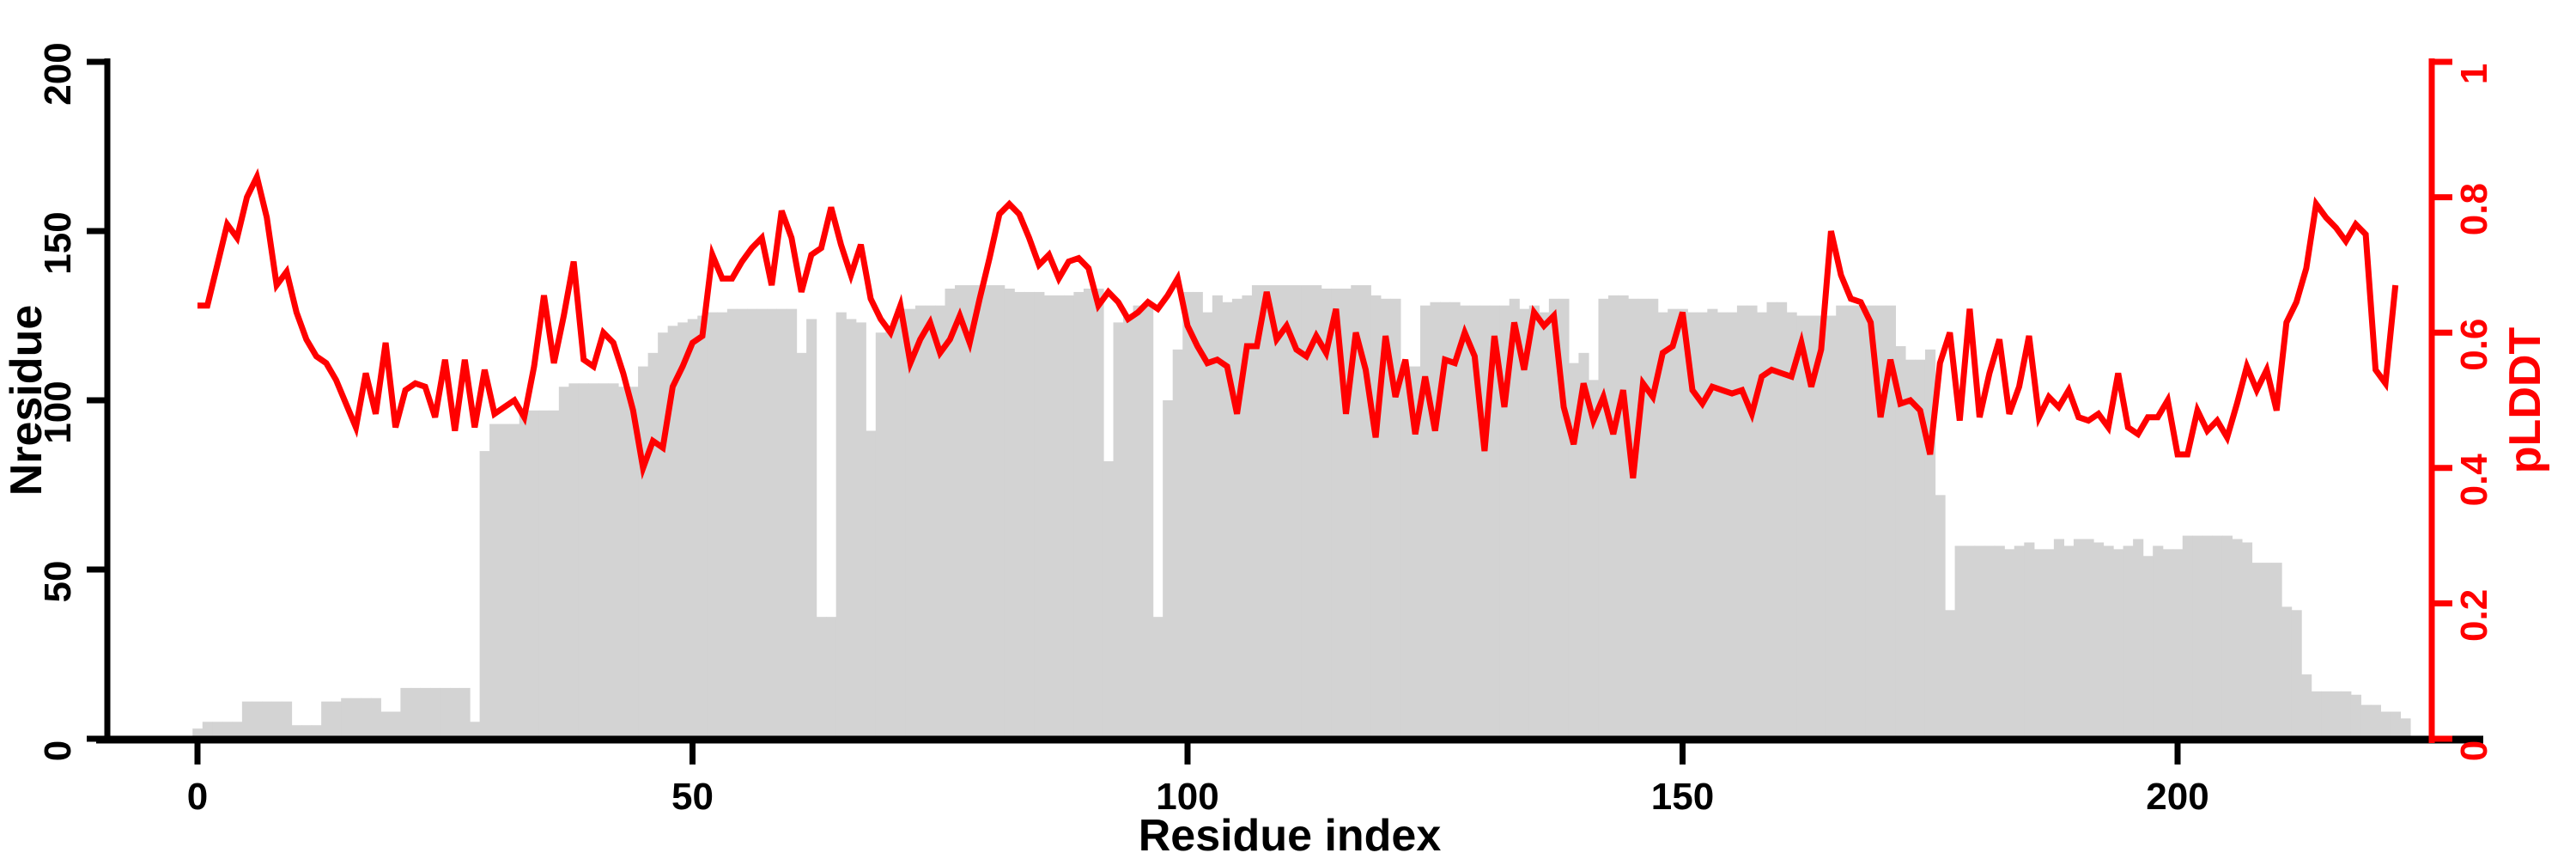  What do you see at coordinates (58, 243) in the screenshot?
I see `y-left-tick-label: 150` at bounding box center [58, 243].